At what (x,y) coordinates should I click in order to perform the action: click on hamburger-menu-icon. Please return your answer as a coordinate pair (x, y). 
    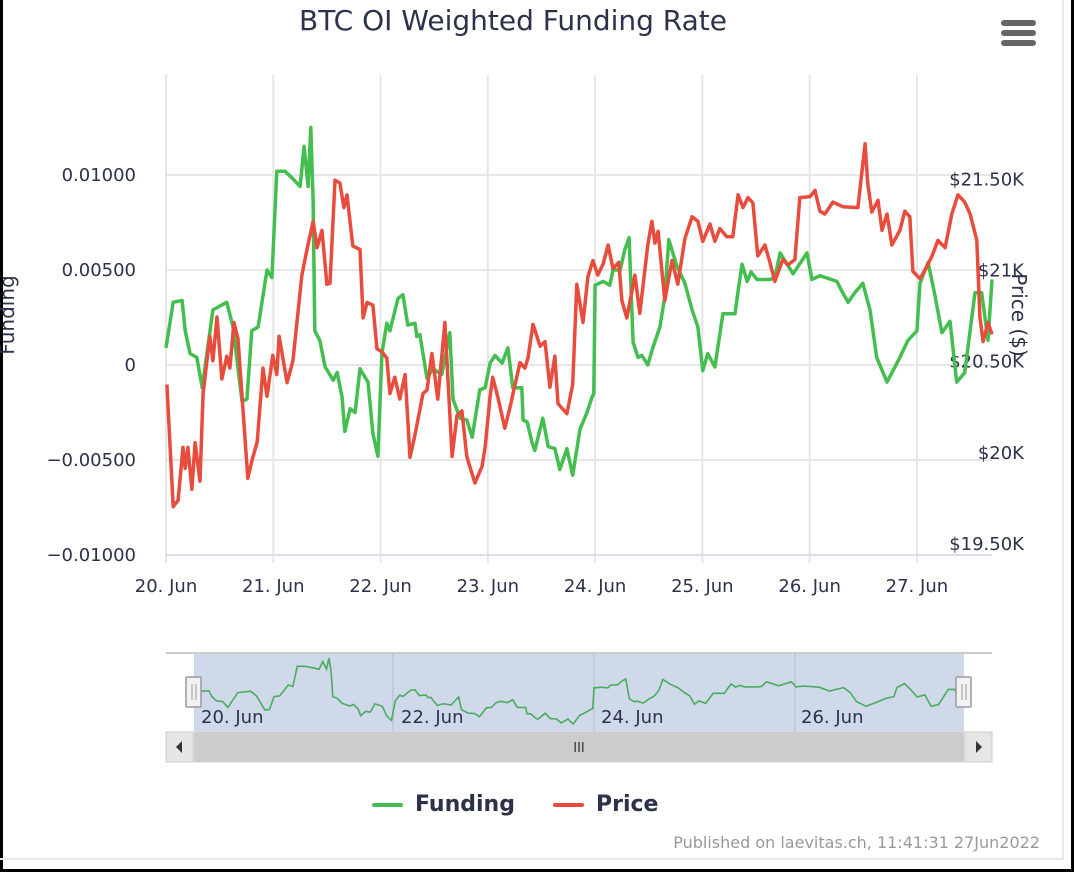
    Looking at the image, I should click on (1018, 33).